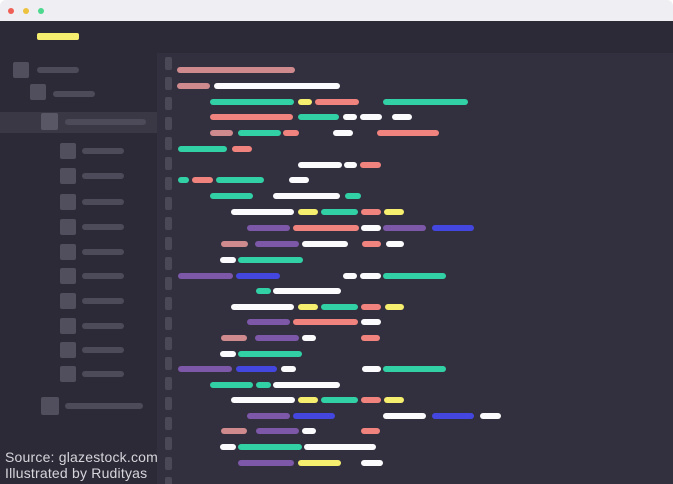 Image resolution: width=673 pixels, height=484 pixels. Describe the element at coordinates (11, 10) in the screenshot. I see `close-button` at that location.